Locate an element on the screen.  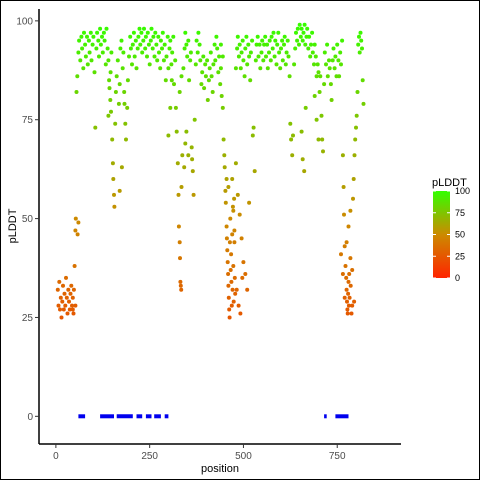
x-axis-title: position is located at coordinates (220, 469).